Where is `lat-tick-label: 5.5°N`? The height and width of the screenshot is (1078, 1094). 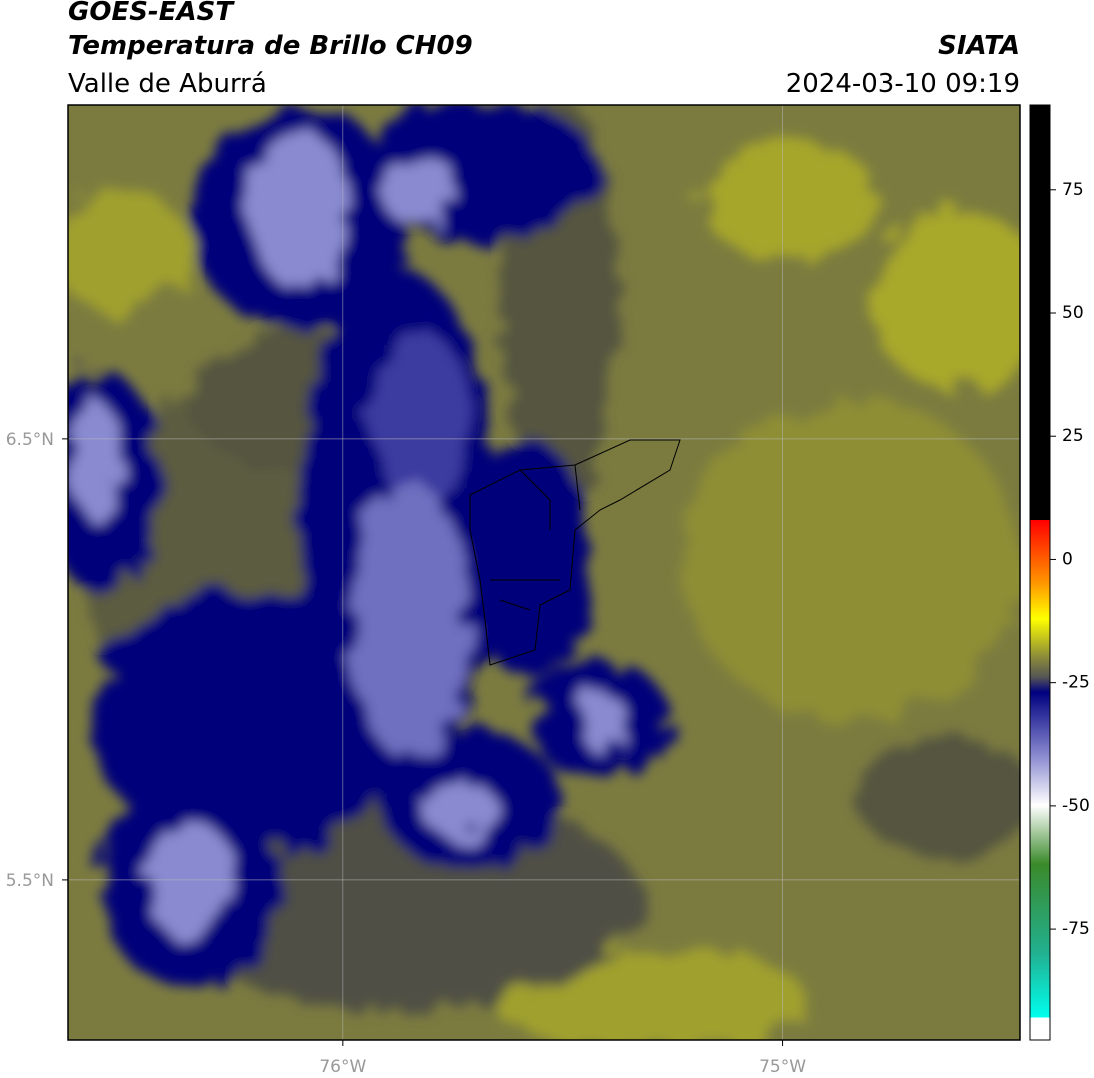 lat-tick-label: 5.5°N is located at coordinates (30, 881).